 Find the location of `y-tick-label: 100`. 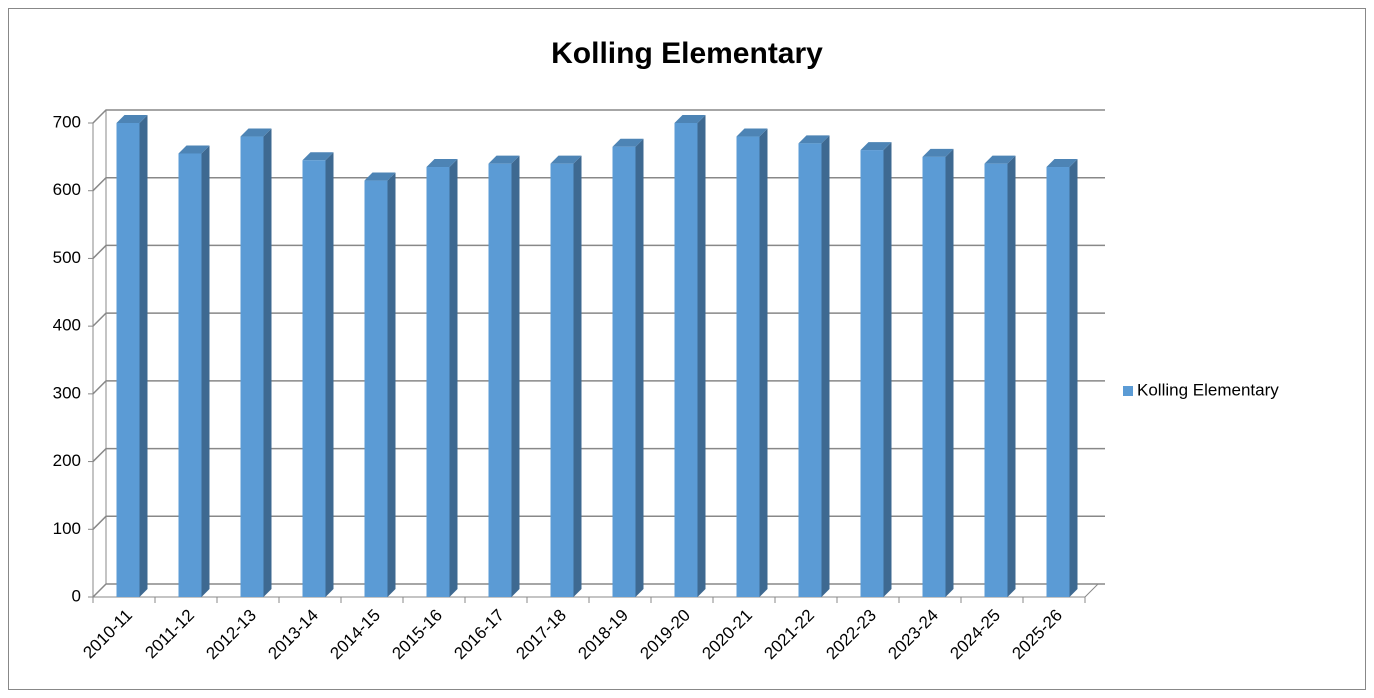

y-tick-label: 100 is located at coordinates (67, 528).